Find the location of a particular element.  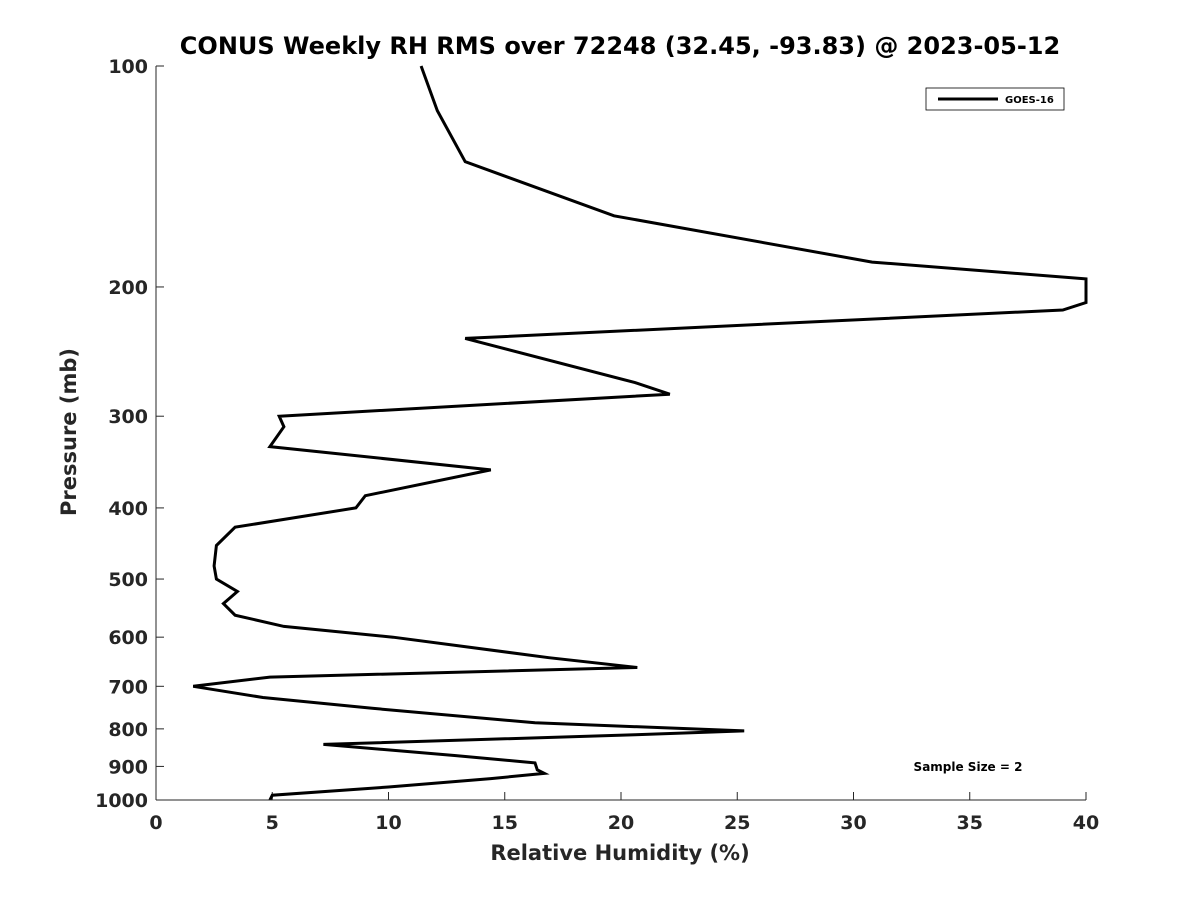

y-tick-label: 900 is located at coordinates (128, 767).